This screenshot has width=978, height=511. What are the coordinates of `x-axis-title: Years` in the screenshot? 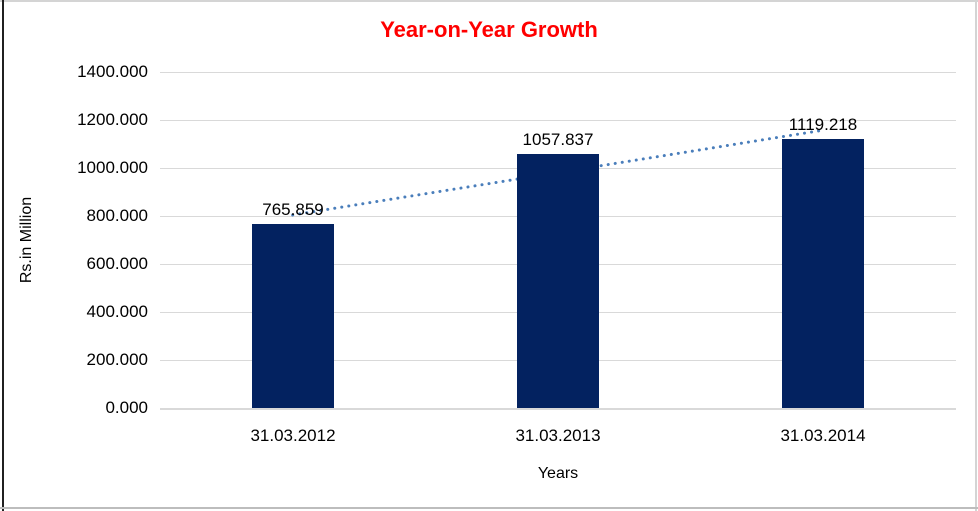 It's located at (558, 473).